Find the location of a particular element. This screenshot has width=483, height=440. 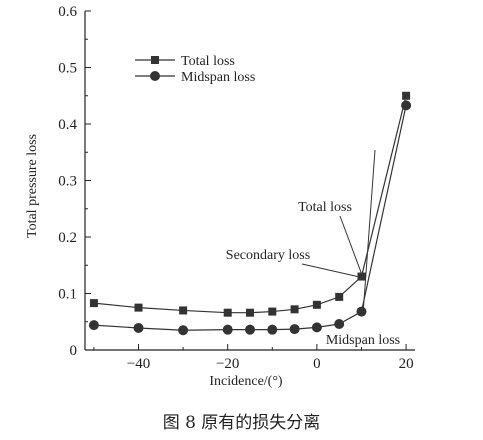

x-tick-label: 0 is located at coordinates (317, 364).